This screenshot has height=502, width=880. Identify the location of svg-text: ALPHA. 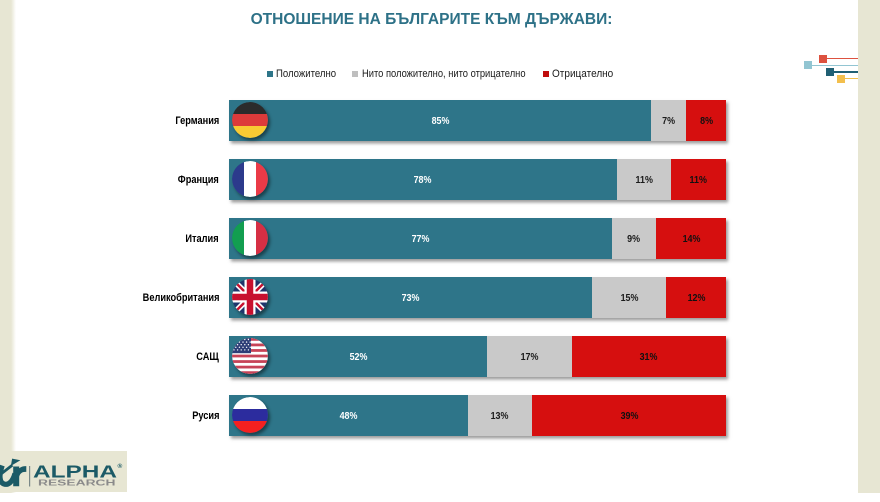
(75, 472).